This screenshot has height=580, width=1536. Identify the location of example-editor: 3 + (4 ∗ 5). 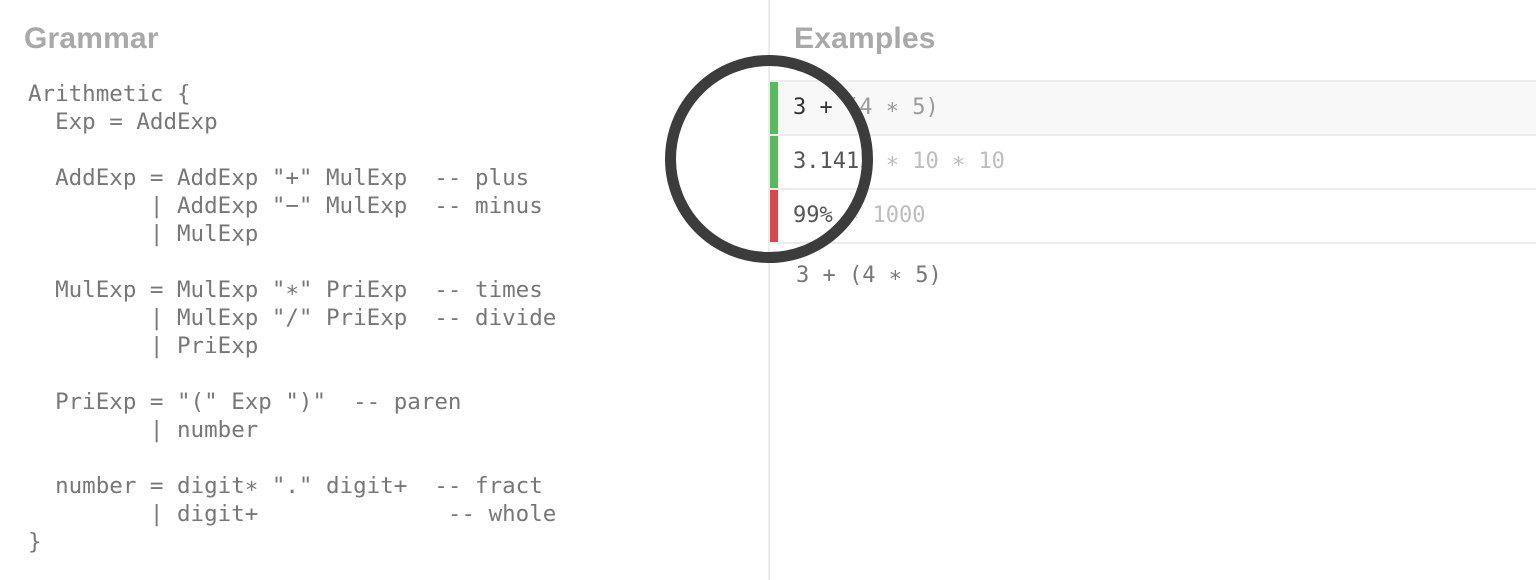
(869, 275).